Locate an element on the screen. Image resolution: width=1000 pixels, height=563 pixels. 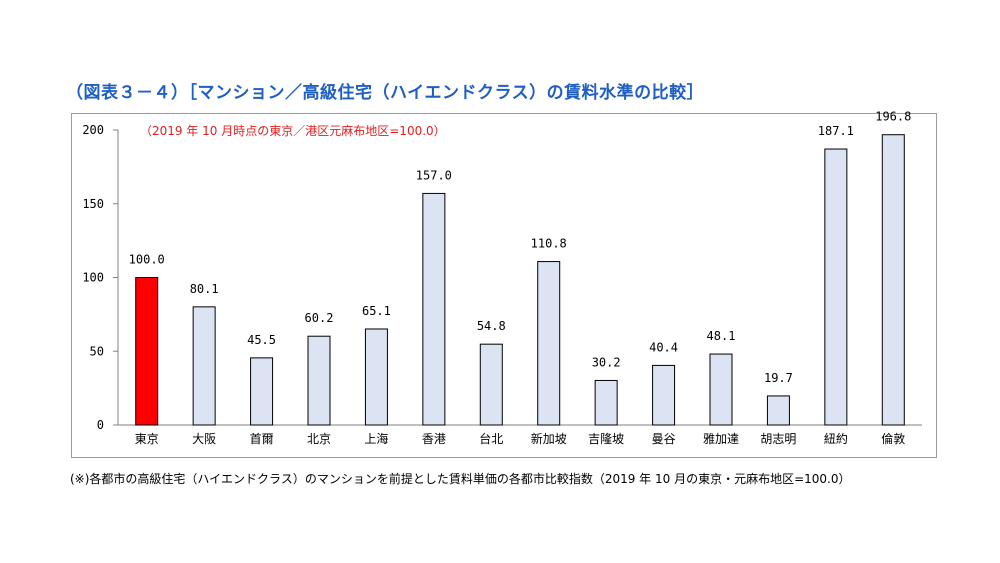
x-category-label: 胡志明 is located at coordinates (778, 439).